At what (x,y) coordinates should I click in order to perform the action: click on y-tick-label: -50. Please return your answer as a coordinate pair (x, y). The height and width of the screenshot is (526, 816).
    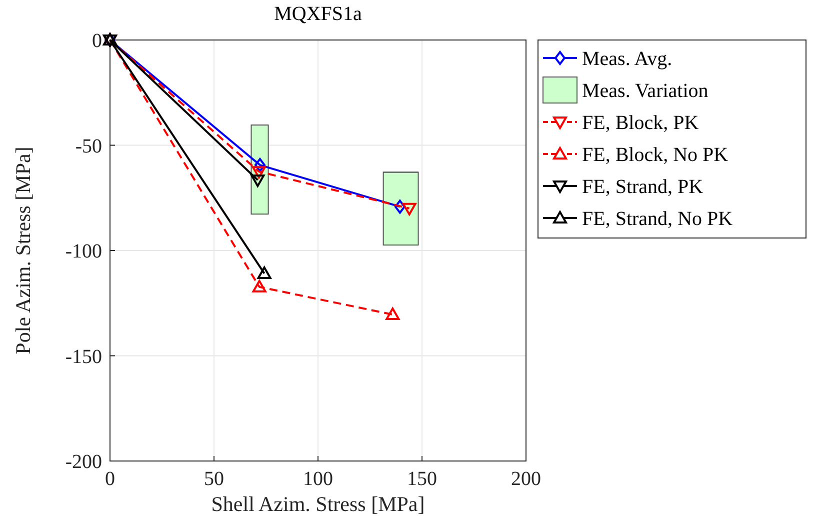
    Looking at the image, I should click on (88, 146).